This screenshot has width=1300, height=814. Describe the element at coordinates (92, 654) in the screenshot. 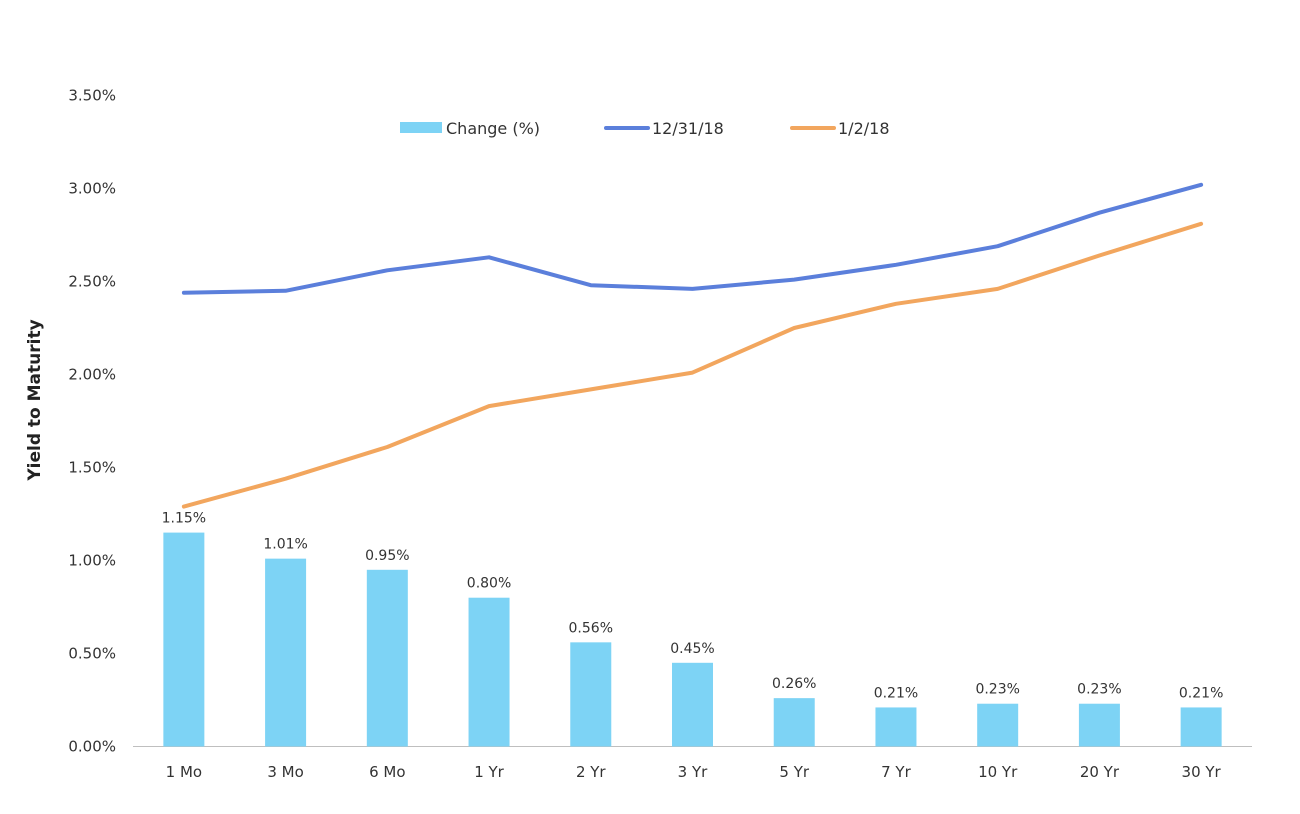

I see `y-tick-label: 0.50%` at that location.